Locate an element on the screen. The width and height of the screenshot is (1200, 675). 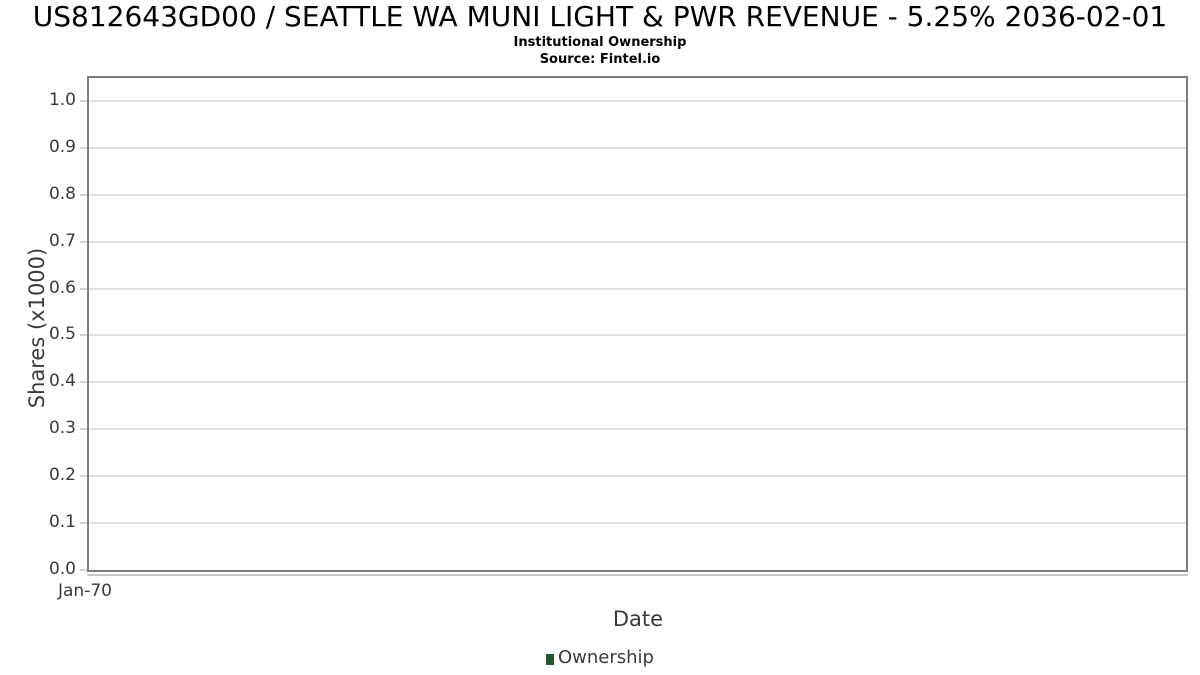
y-tick-label: 0.8 is located at coordinates (62, 193).